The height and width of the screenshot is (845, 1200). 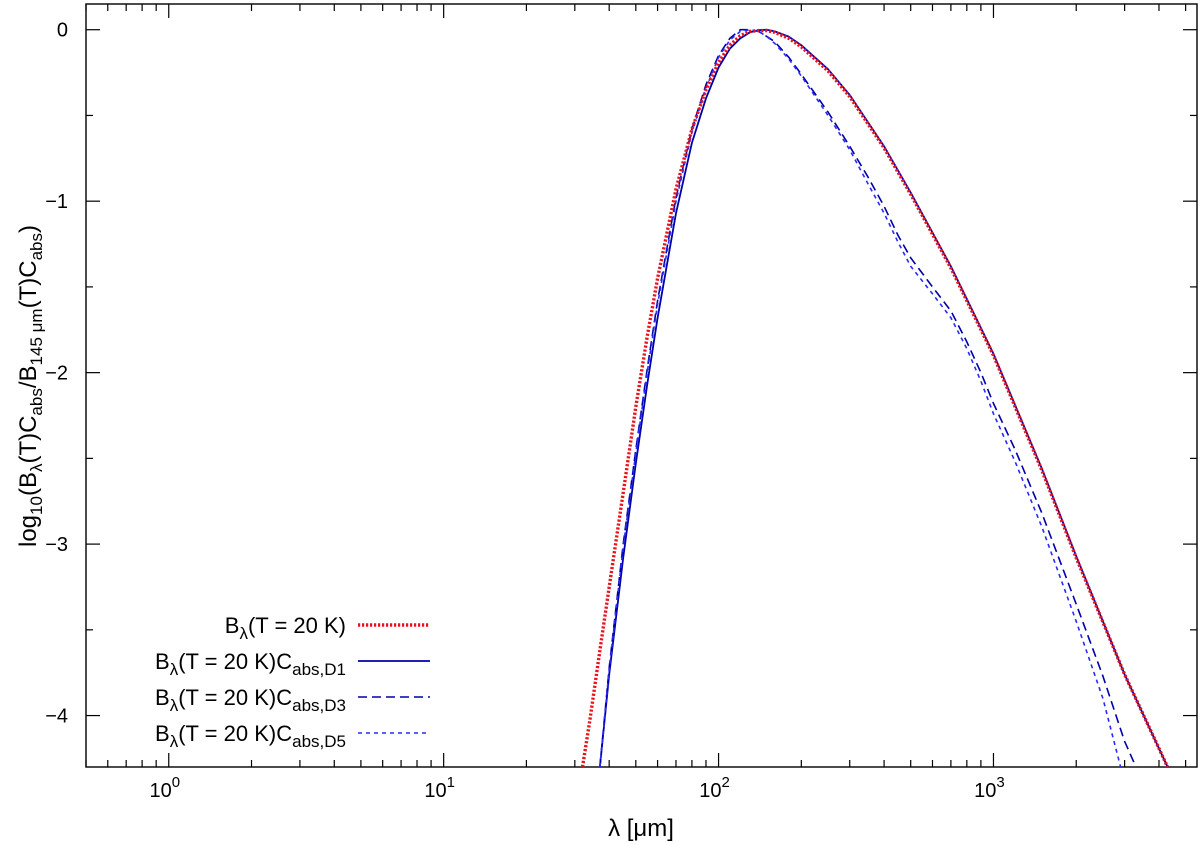 What do you see at coordinates (250, 700) in the screenshot?
I see `legend-entry-label-3: Bλ(T = 20 K)Cabs,D3` at bounding box center [250, 700].